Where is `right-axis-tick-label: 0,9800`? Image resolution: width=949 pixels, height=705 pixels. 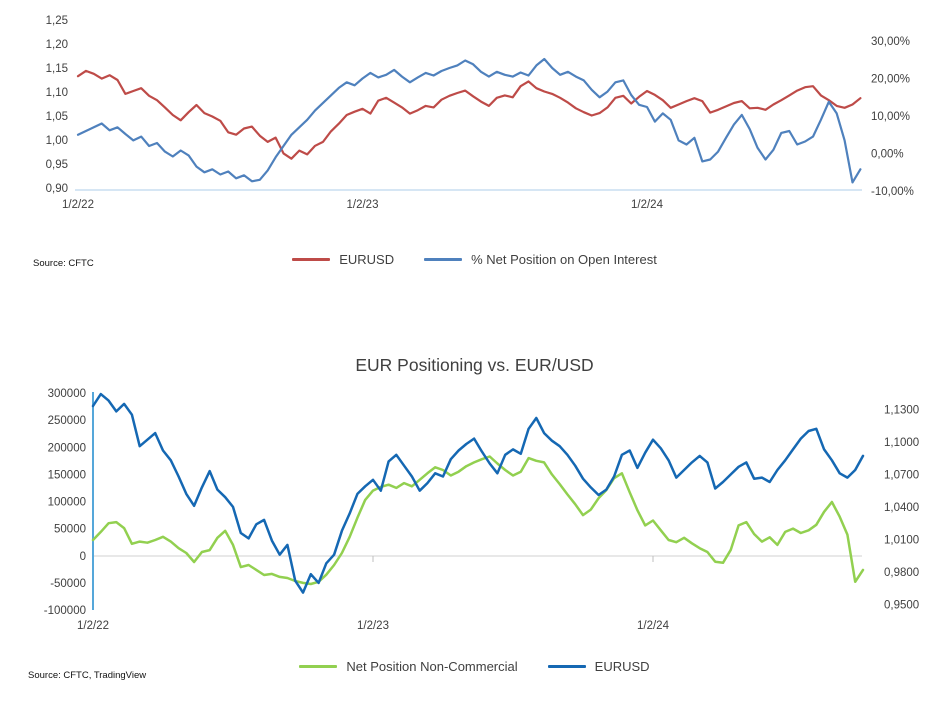 right-axis-tick-label: 0,9800 is located at coordinates (901, 573).